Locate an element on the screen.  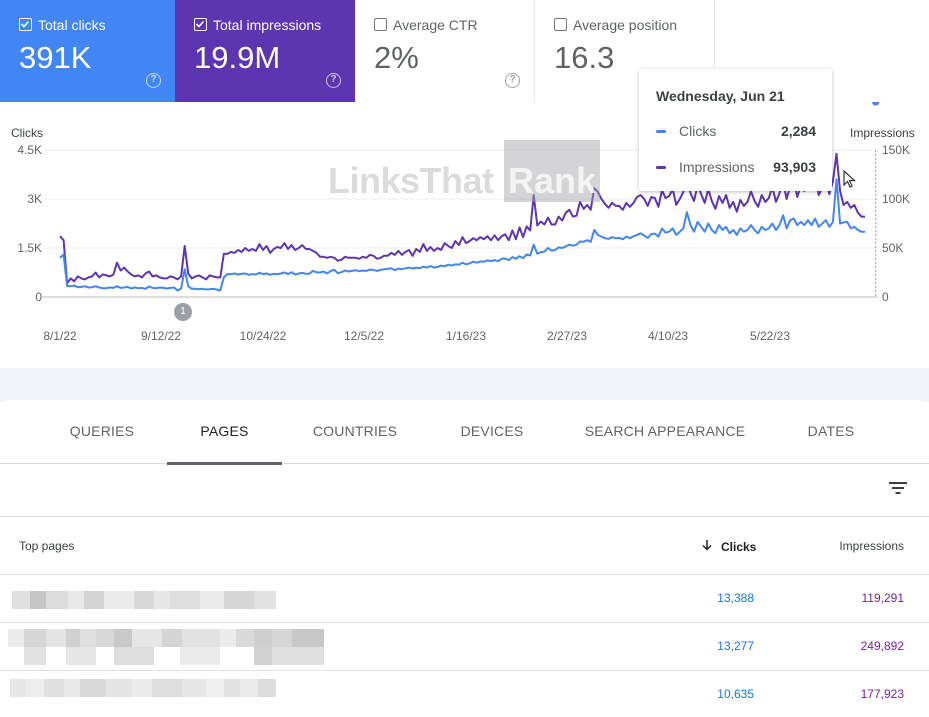
x-tick: 12/5/22 is located at coordinates (364, 336).